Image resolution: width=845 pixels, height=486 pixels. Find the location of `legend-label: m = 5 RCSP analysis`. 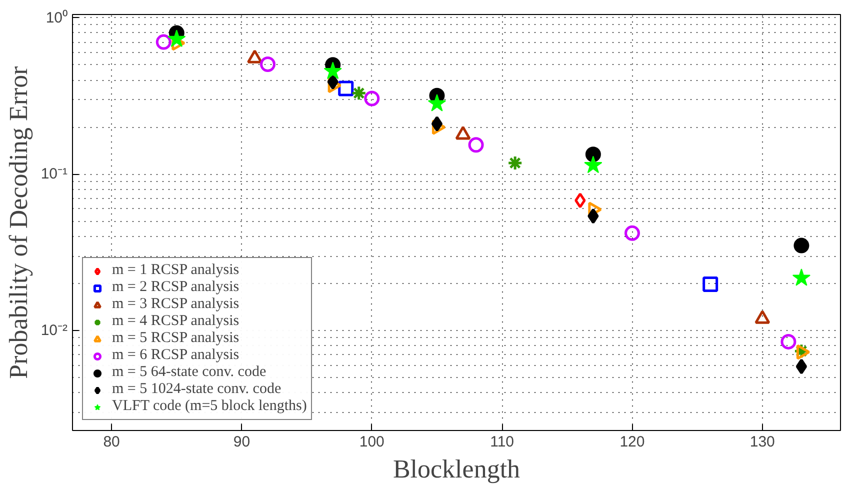

legend-label: m = 5 RCSP analysis is located at coordinates (176, 338).